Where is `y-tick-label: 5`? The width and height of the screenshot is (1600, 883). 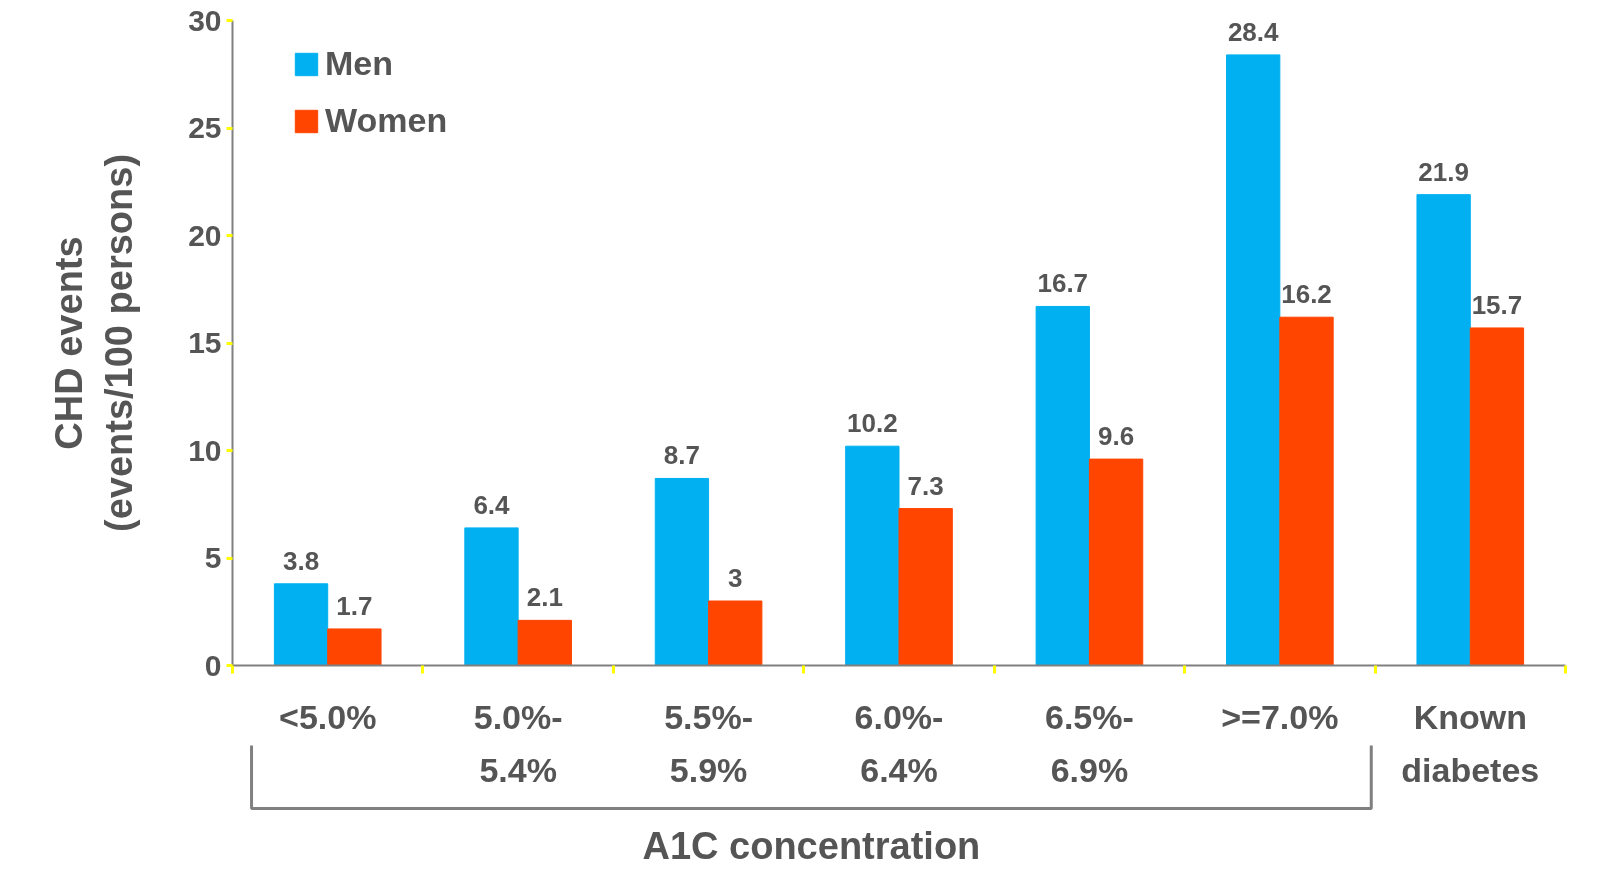 y-tick-label: 5 is located at coordinates (213, 557).